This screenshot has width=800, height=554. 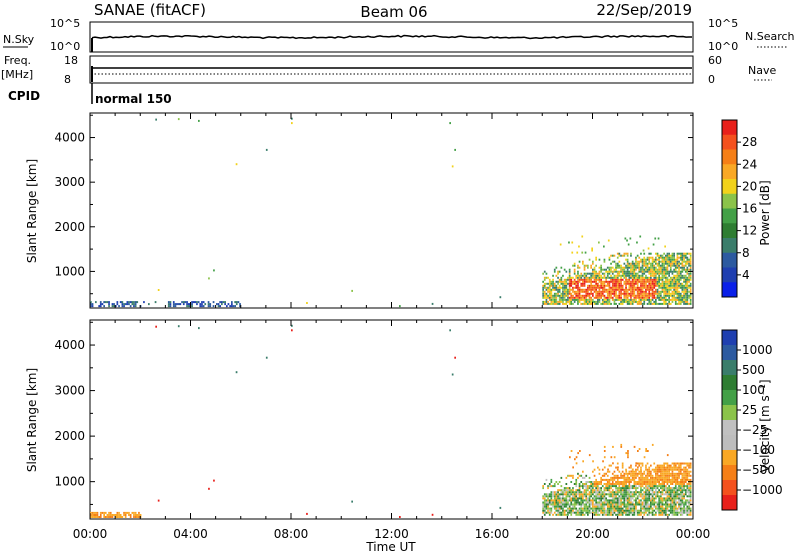 What do you see at coordinates (390, 547) in the screenshot?
I see `time-axis-label: Time UT` at bounding box center [390, 547].